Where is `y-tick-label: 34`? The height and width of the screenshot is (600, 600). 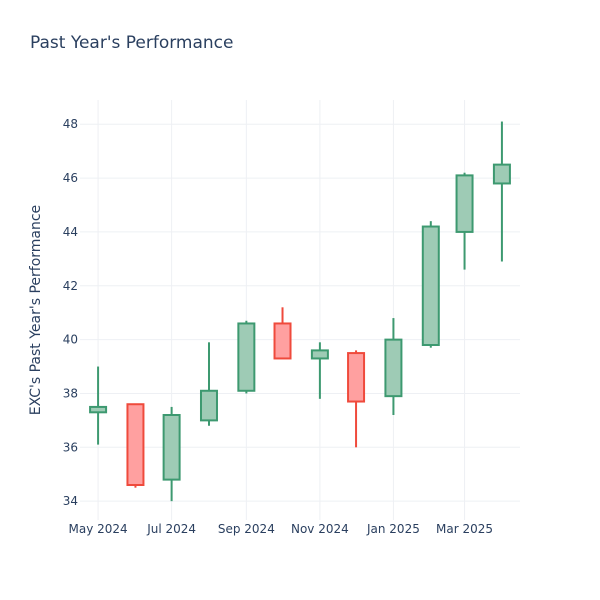
y-tick-label: 34 is located at coordinates (70, 501).